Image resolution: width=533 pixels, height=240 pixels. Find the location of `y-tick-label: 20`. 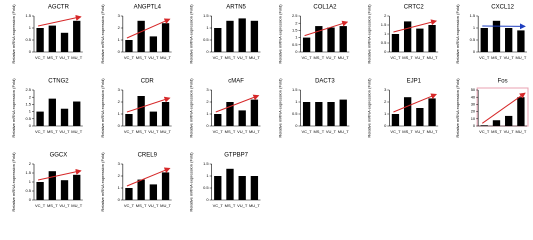

y-tick-label: 20 is located at coordinates (473, 111).